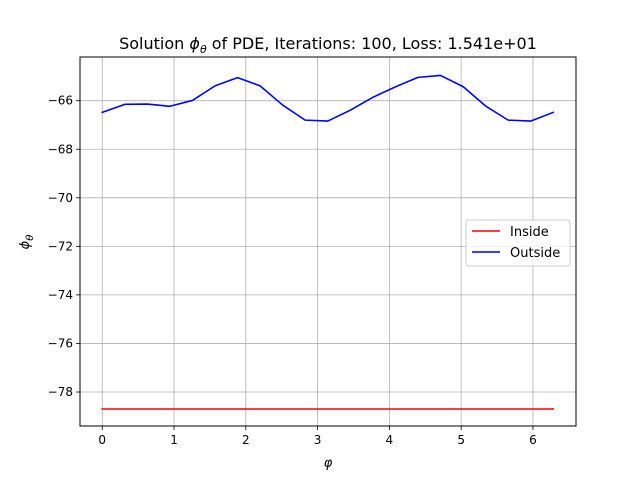  I want to click on y-tick-label: −68, so click(60, 149).